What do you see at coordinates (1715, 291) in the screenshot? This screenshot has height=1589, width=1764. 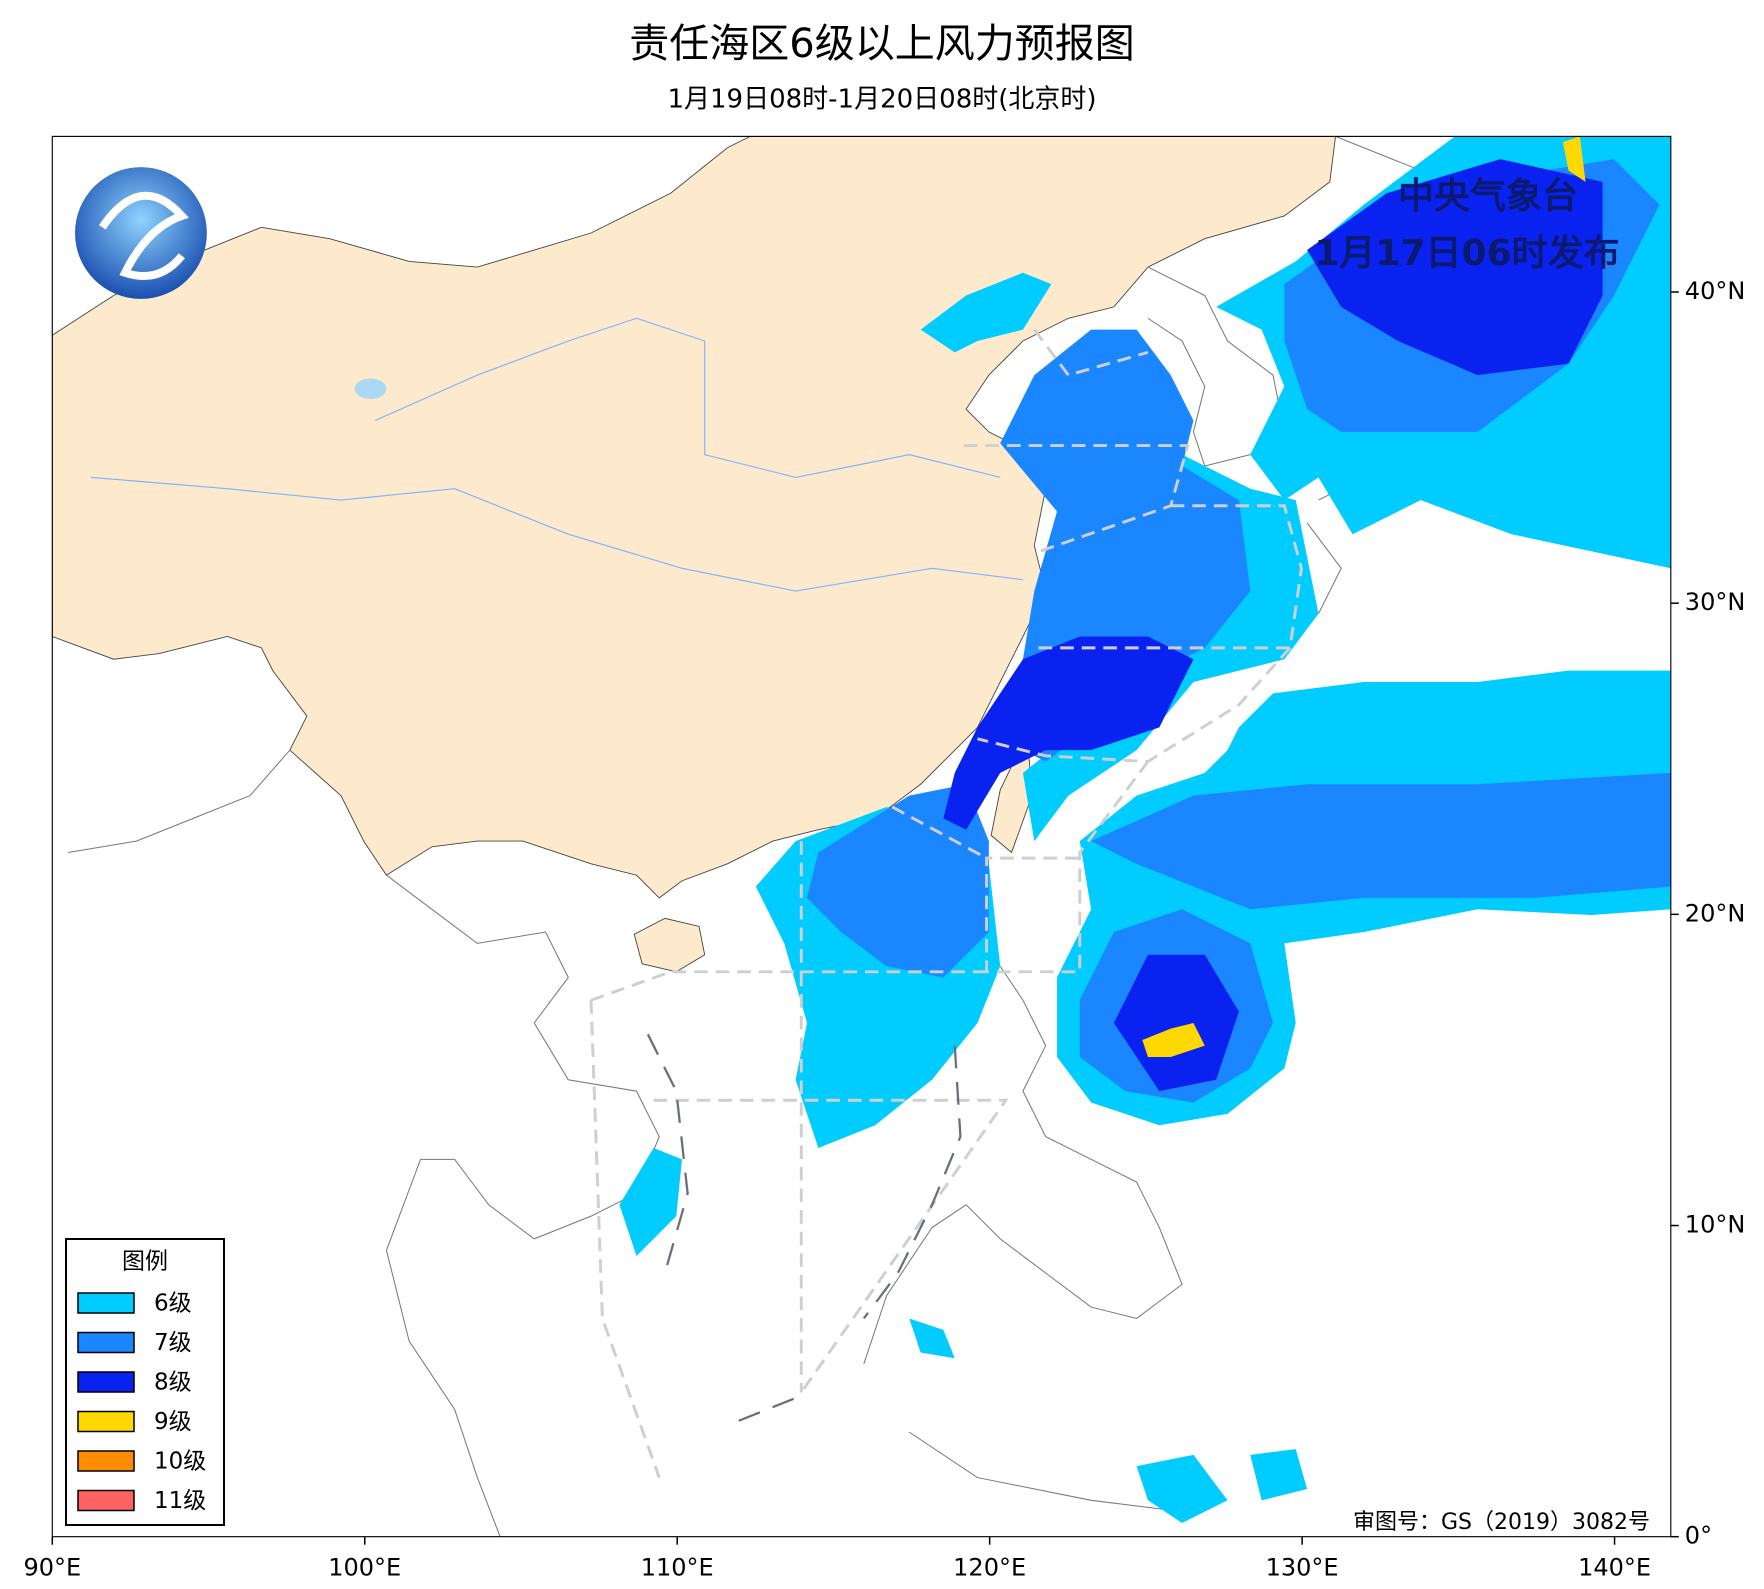 I see `y-tick-label: 40°N` at bounding box center [1715, 291].